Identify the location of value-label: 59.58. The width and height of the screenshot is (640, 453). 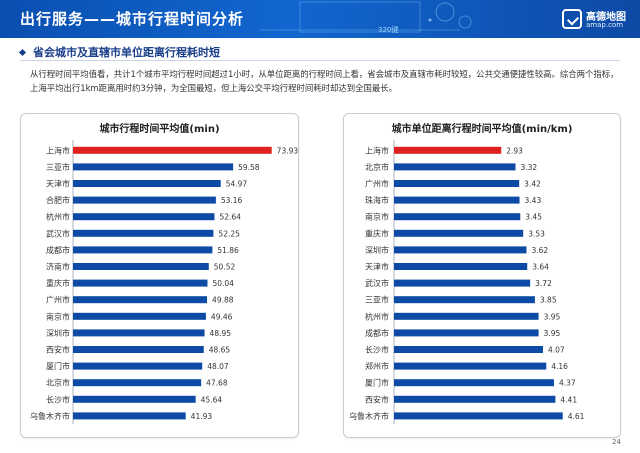
(249, 167).